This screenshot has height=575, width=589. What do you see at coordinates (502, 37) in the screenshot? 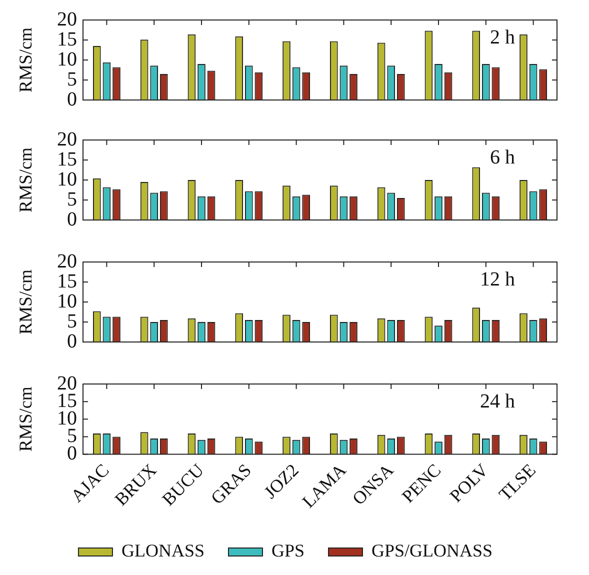
I see `annotation: 2 h` at bounding box center [502, 37].